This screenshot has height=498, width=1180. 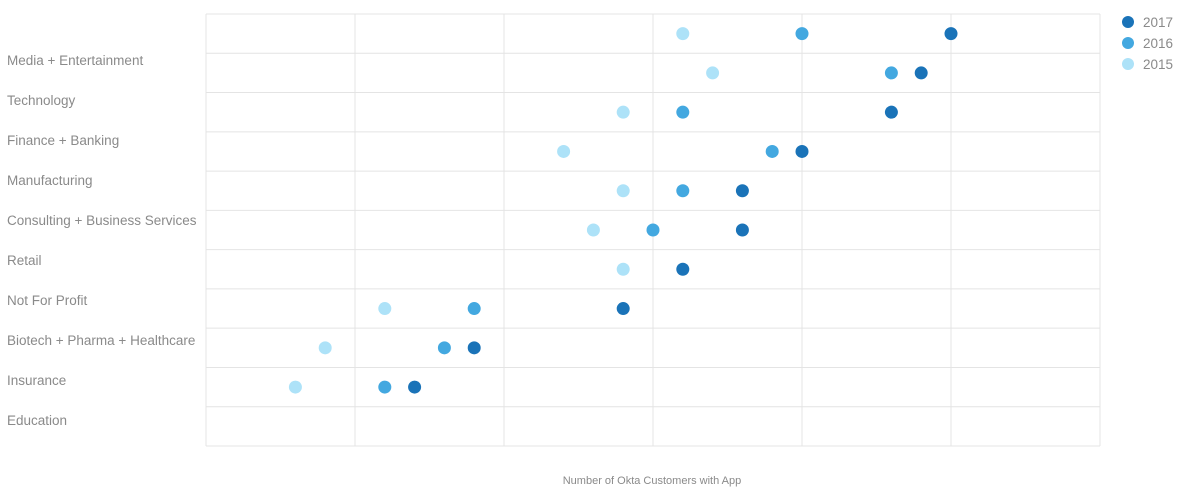 What do you see at coordinates (37, 420) in the screenshot?
I see `category-label: Education` at bounding box center [37, 420].